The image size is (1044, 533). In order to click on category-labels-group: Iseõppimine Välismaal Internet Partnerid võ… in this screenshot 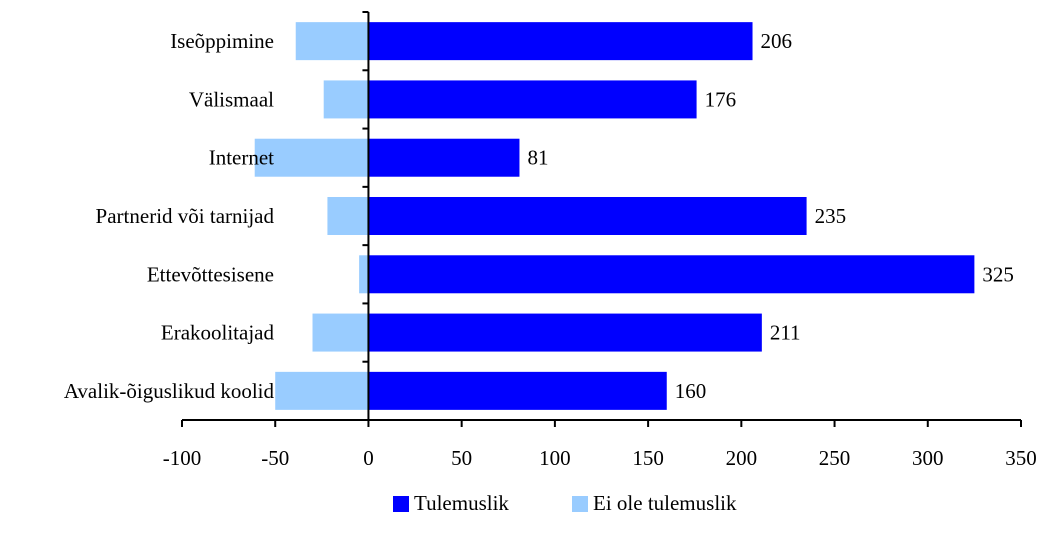, I will do `click(169, 216)`.